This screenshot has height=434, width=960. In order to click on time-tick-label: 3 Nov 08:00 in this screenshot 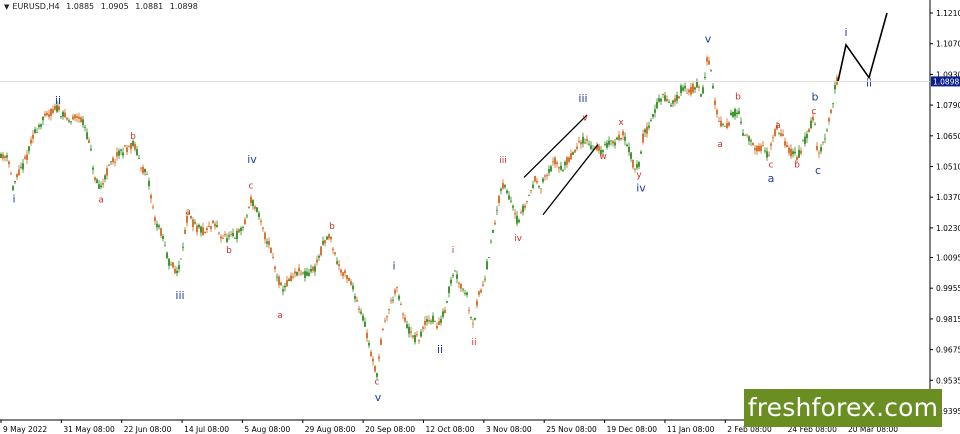, I will do `click(509, 429)`.